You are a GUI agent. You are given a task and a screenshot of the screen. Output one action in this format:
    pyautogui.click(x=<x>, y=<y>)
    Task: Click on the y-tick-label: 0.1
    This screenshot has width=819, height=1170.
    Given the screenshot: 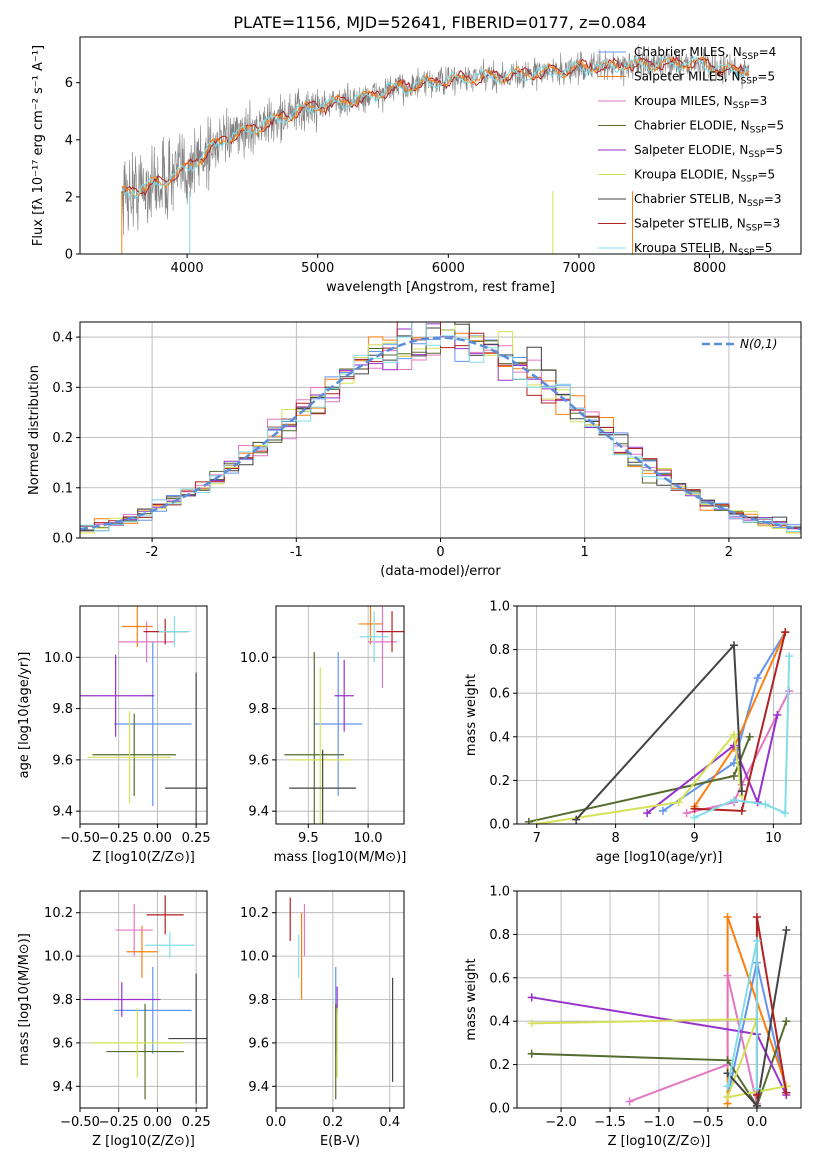 What is the action you would take?
    pyautogui.click(x=62, y=488)
    